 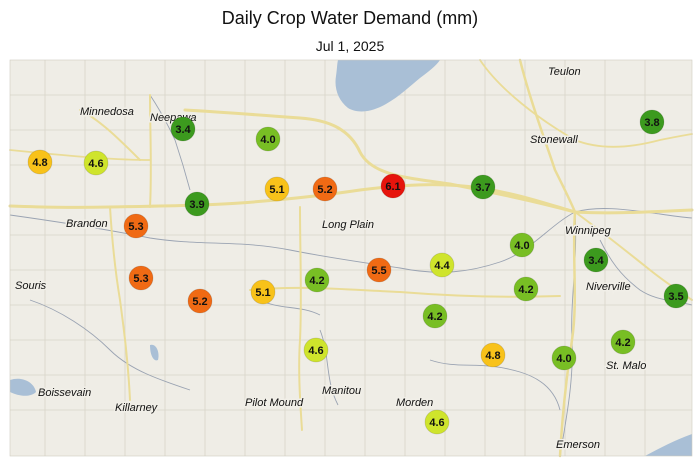 What do you see at coordinates (31, 286) in the screenshot?
I see `town-label-souris: Souris` at bounding box center [31, 286].